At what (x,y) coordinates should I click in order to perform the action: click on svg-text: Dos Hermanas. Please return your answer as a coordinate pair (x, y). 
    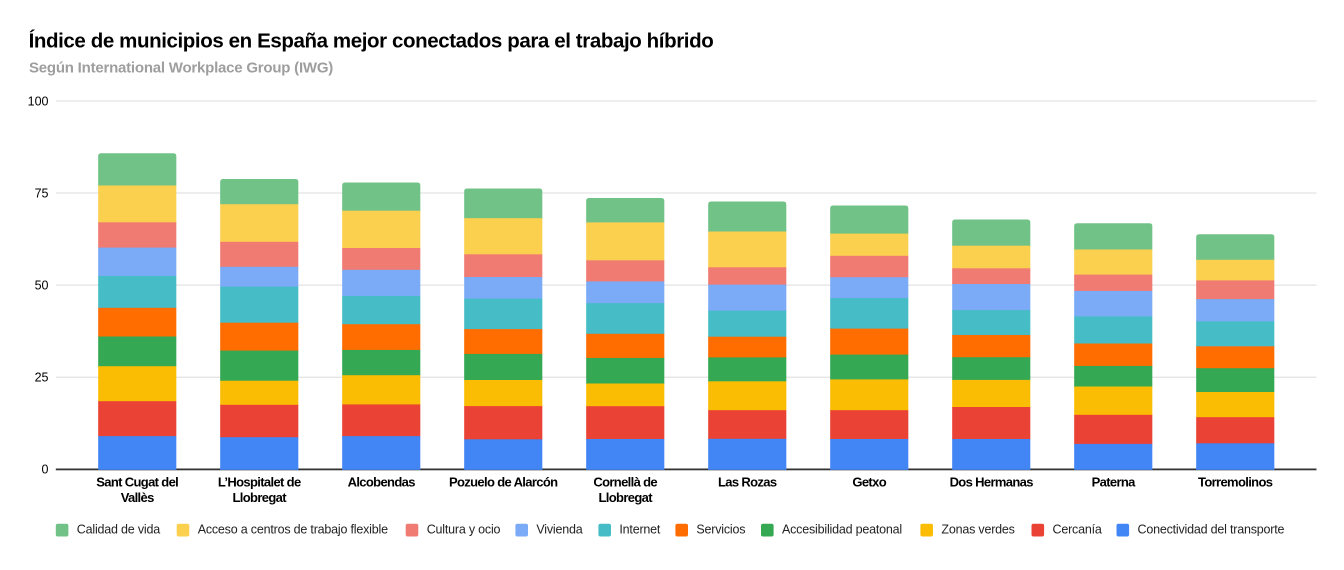
    Looking at the image, I should click on (992, 482).